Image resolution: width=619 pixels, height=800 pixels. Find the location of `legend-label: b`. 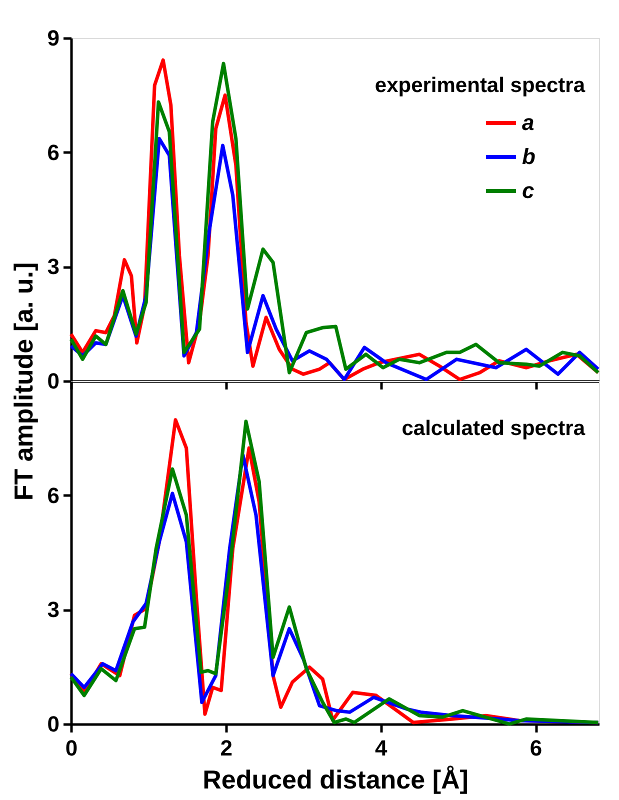

legend-label: b is located at coordinates (529, 156).